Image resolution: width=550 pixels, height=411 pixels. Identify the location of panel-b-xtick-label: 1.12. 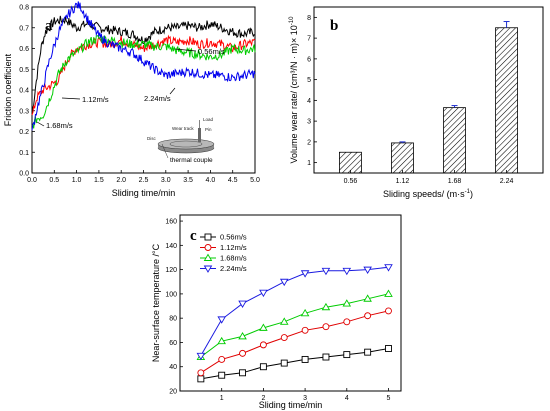
(403, 181).